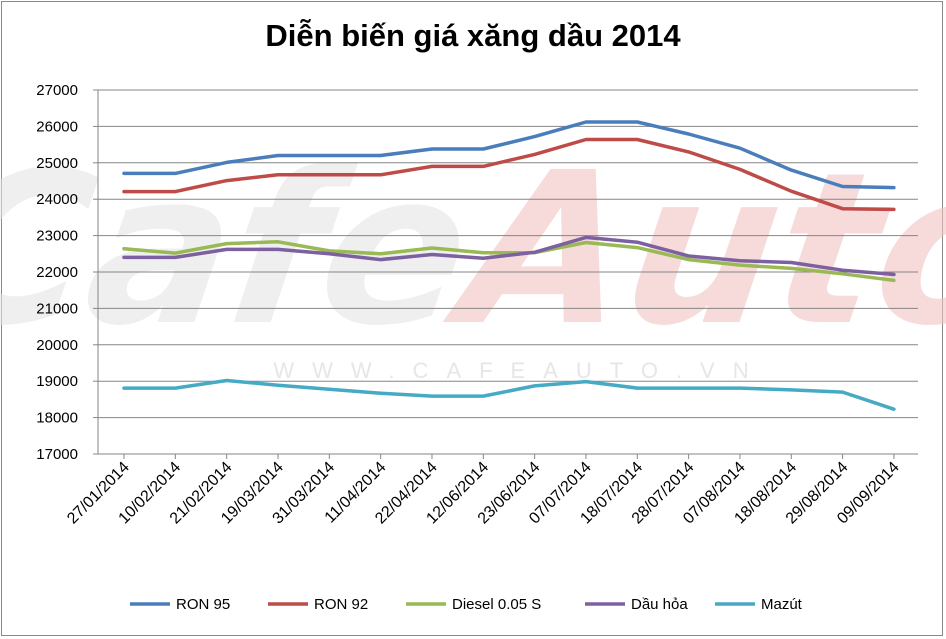 The height and width of the screenshot is (639, 946). What do you see at coordinates (57, 454) in the screenshot?
I see `y-tick-label: 17000` at bounding box center [57, 454].